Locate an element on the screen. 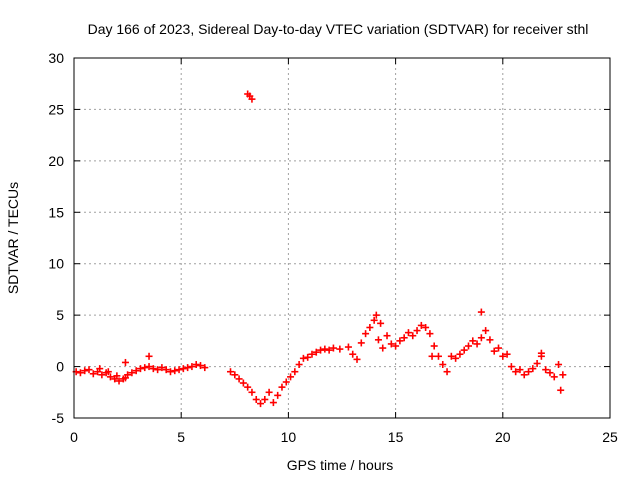 The height and width of the screenshot is (480, 640). y-tick-label: 15 is located at coordinates (56, 212).